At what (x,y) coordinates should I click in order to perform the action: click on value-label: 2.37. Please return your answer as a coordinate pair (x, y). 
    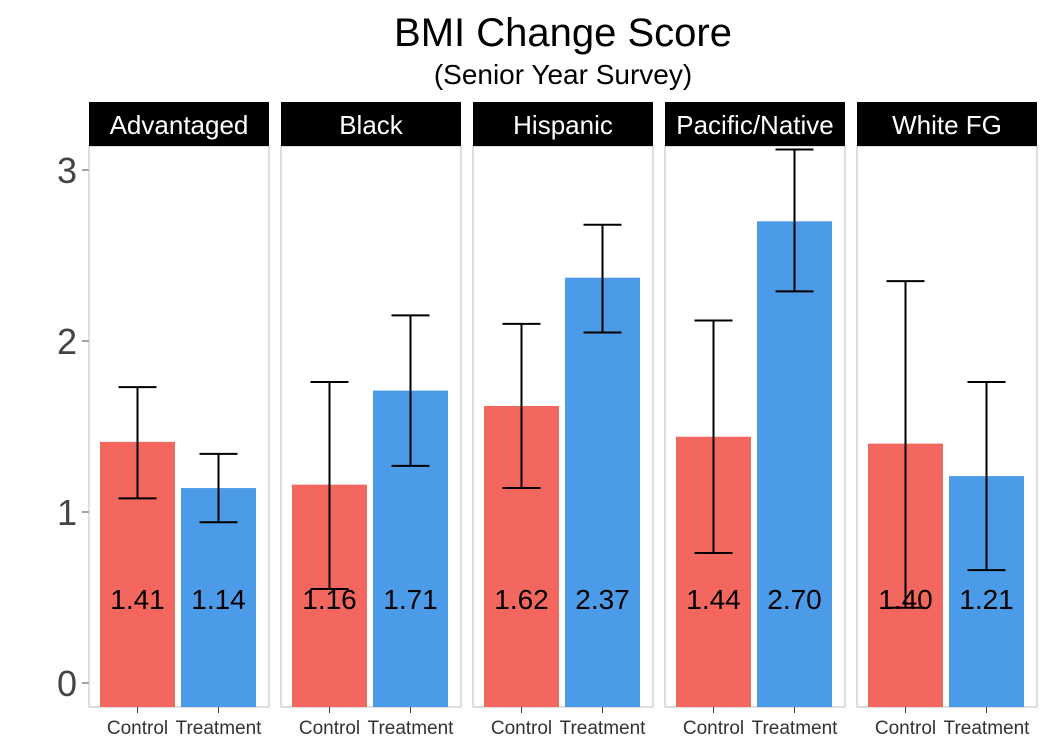
    Looking at the image, I should click on (602, 599).